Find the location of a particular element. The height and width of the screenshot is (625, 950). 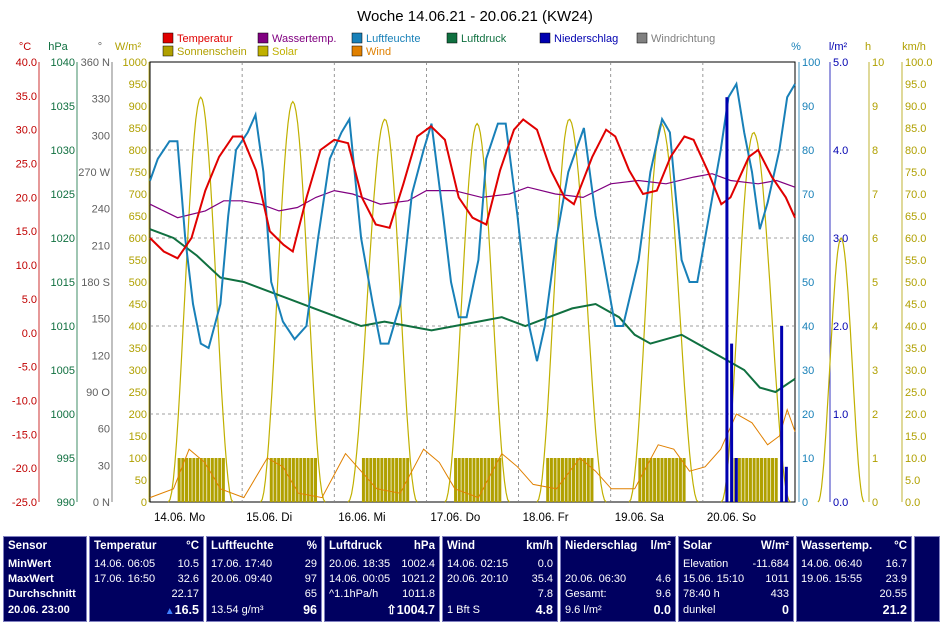

axis-tick-label: 700 is located at coordinates (138, 195).